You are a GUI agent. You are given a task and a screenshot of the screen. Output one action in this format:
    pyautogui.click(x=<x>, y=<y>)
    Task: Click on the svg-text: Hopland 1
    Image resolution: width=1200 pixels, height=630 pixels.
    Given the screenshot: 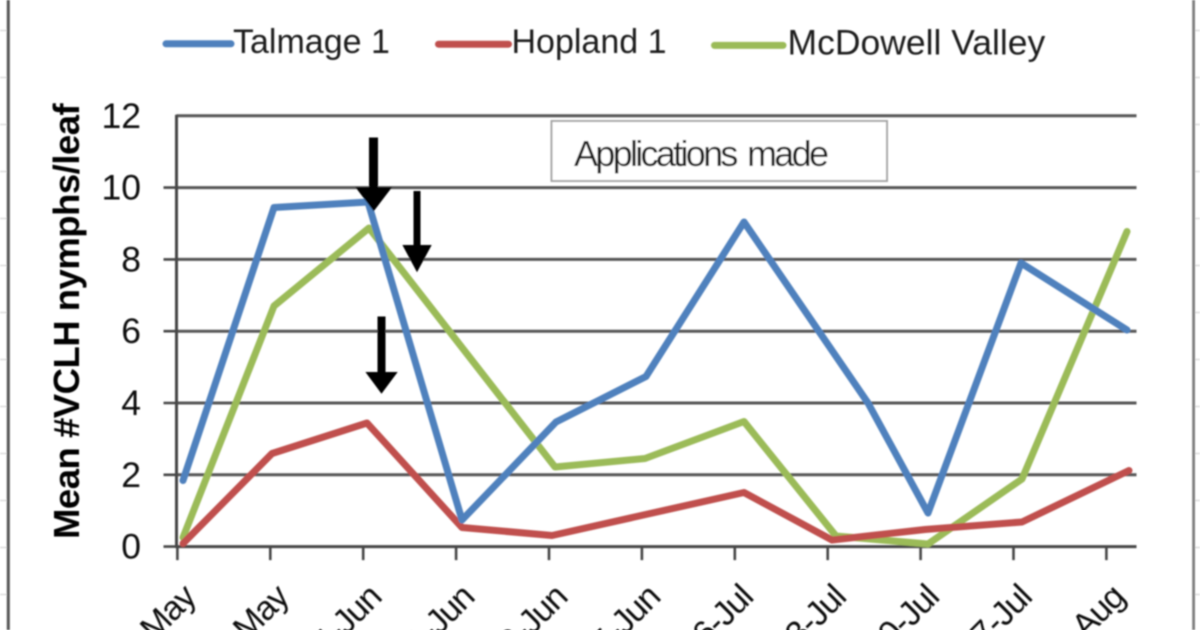 What is the action you would take?
    pyautogui.click(x=589, y=42)
    